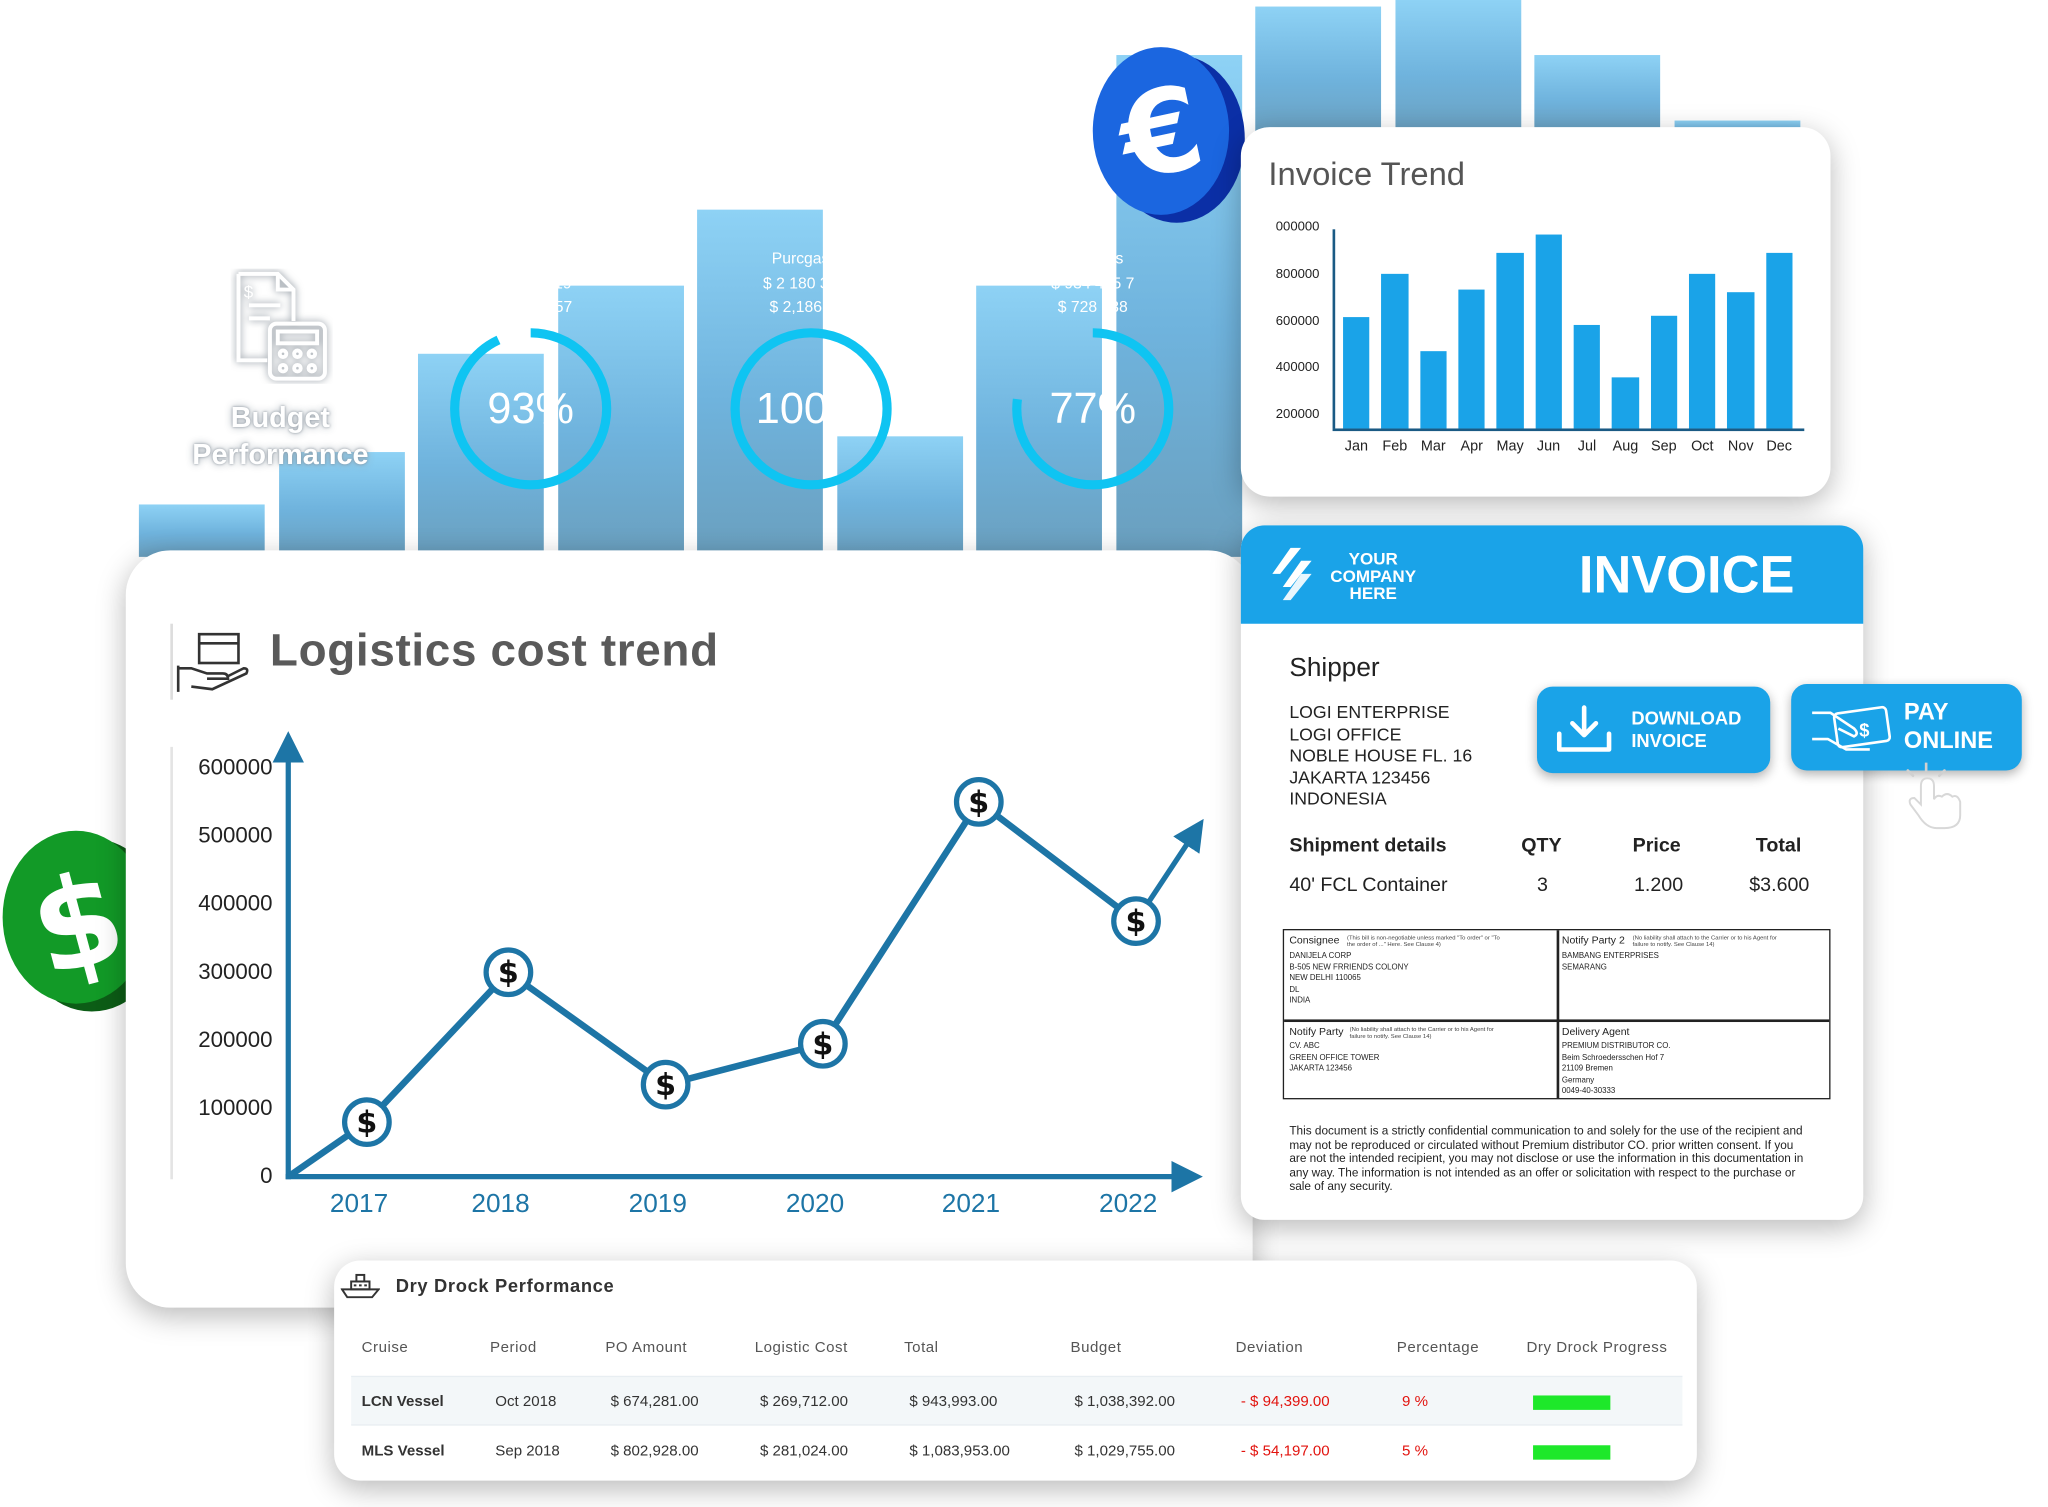 This screenshot has height=1507, width=2048. I want to click on pay-online-button: $ PAY ONLINE, so click(1906, 727).